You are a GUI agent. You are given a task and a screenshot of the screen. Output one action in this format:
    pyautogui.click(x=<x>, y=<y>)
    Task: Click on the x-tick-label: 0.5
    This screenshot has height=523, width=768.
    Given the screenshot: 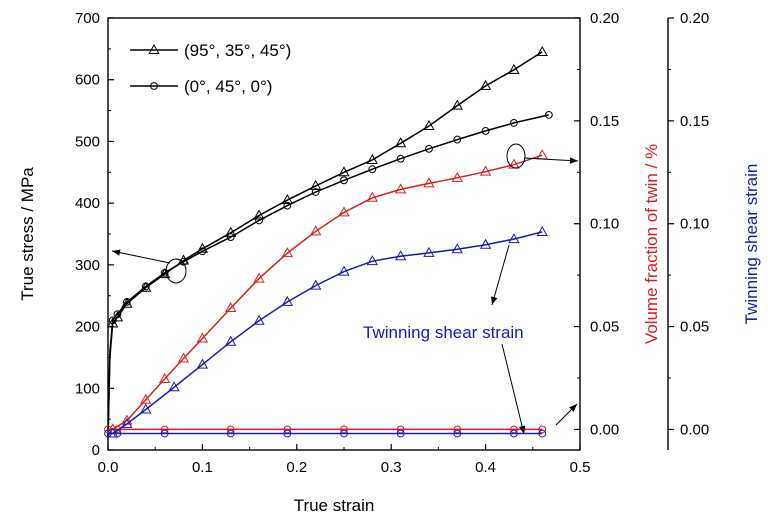 What is the action you would take?
    pyautogui.click(x=580, y=467)
    